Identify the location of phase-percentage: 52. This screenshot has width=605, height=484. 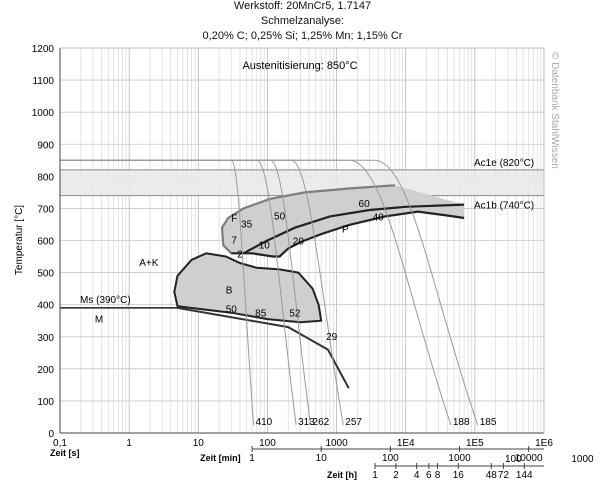
(295, 314).